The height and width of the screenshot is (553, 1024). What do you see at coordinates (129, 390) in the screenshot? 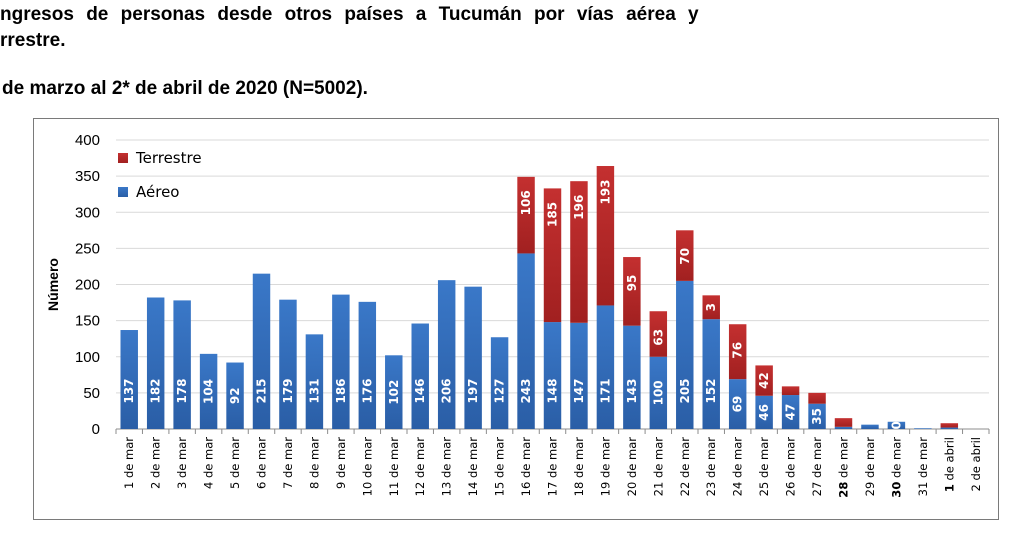
I see `data-label-aereo: 137` at bounding box center [129, 390].